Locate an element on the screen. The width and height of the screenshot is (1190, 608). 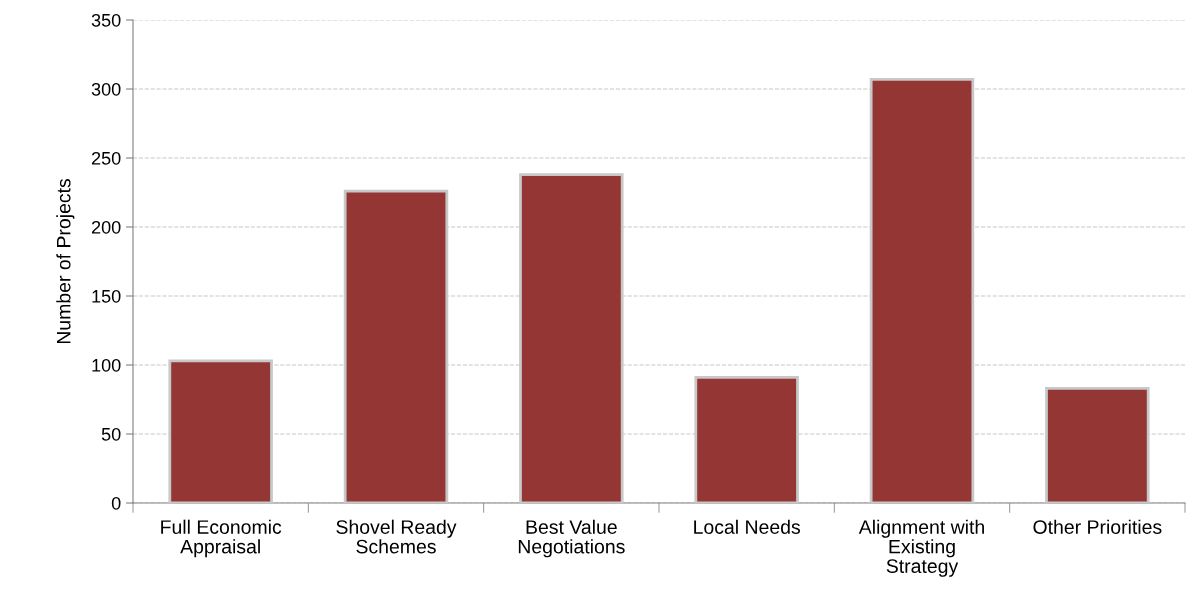
y-tick-label: 350 is located at coordinates (106, 20).